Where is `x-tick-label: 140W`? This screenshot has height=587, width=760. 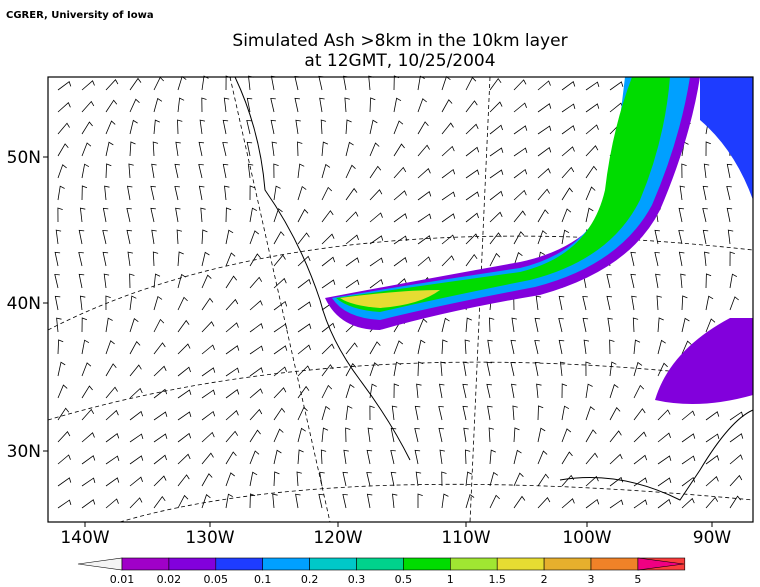
x-tick-label: 140W is located at coordinates (84, 538).